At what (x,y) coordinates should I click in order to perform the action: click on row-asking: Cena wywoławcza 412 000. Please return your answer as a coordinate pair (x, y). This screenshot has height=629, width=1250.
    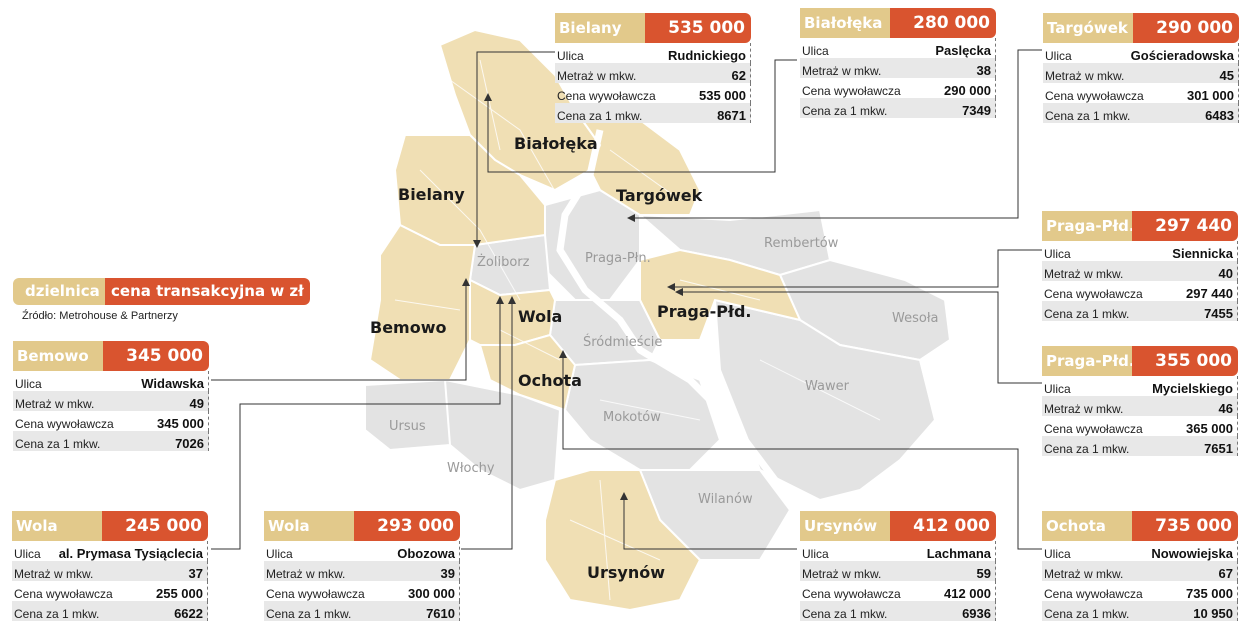
    Looking at the image, I should click on (898, 591).